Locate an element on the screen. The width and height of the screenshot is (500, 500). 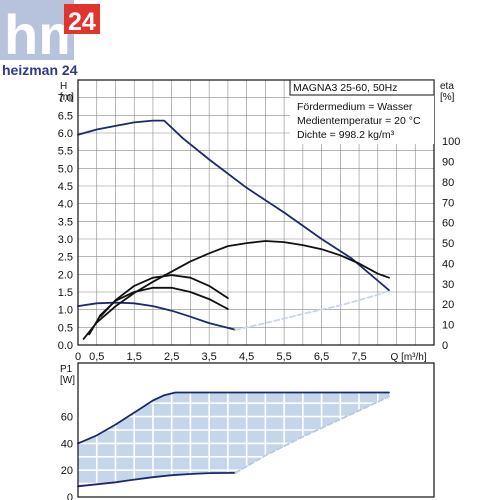
top-x-tick-labels: 0 0,5 1,5 2,5 3,5 4,5 5,5 6,5 7,5 Q [m³/h] is located at coordinates (251, 357).